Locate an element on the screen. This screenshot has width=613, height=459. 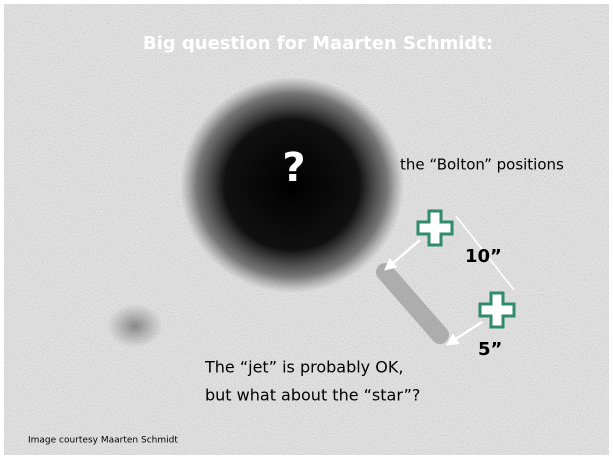
dimension-line is located at coordinates (485, 253).